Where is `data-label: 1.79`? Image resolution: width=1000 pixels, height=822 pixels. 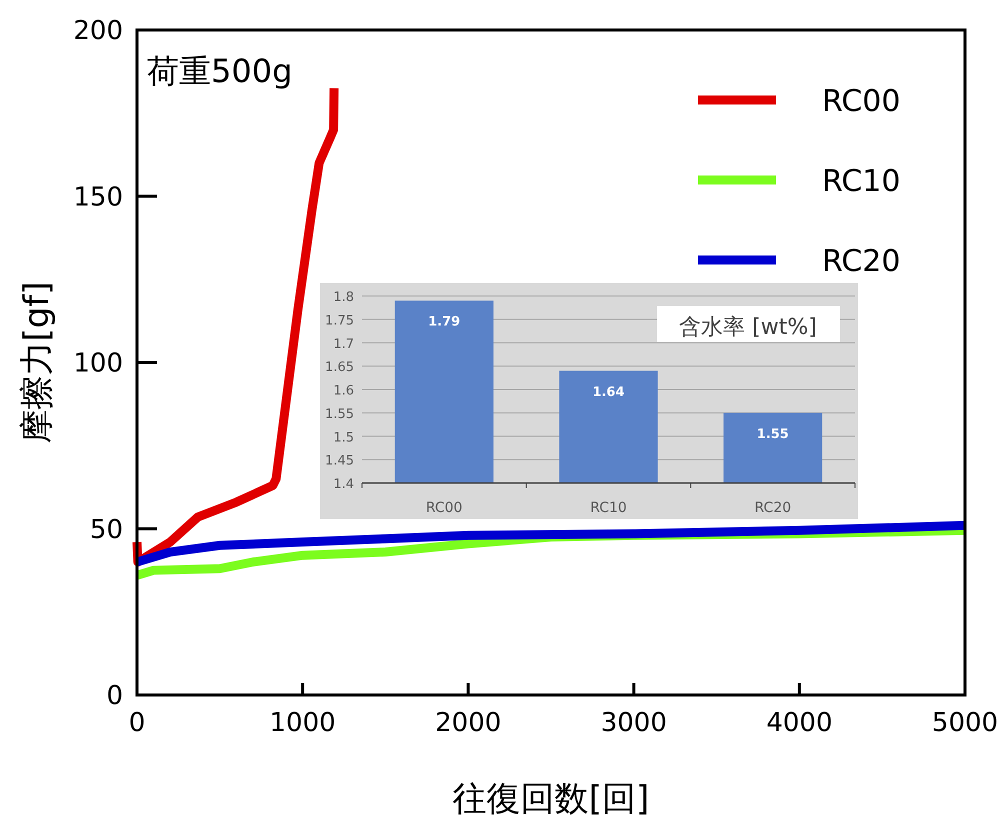 data-label: 1.79 is located at coordinates (444, 322).